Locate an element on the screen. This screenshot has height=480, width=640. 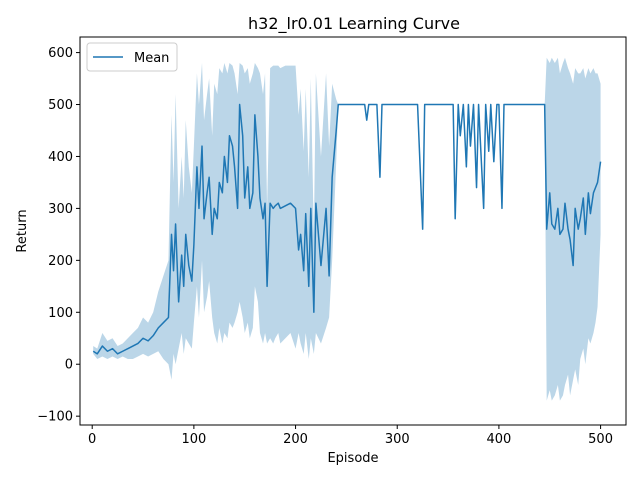
y-tick-label: 0 is located at coordinates (69, 365).